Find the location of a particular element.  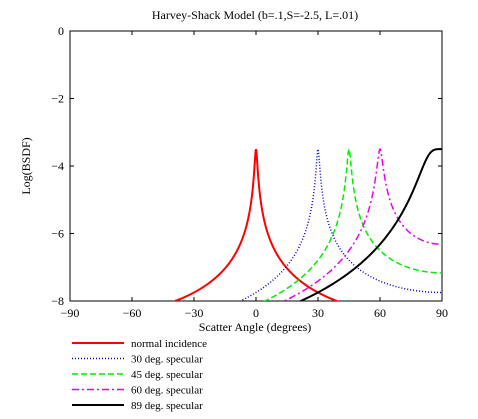

legend-label-1: 30 deg. specular is located at coordinates (167, 360).